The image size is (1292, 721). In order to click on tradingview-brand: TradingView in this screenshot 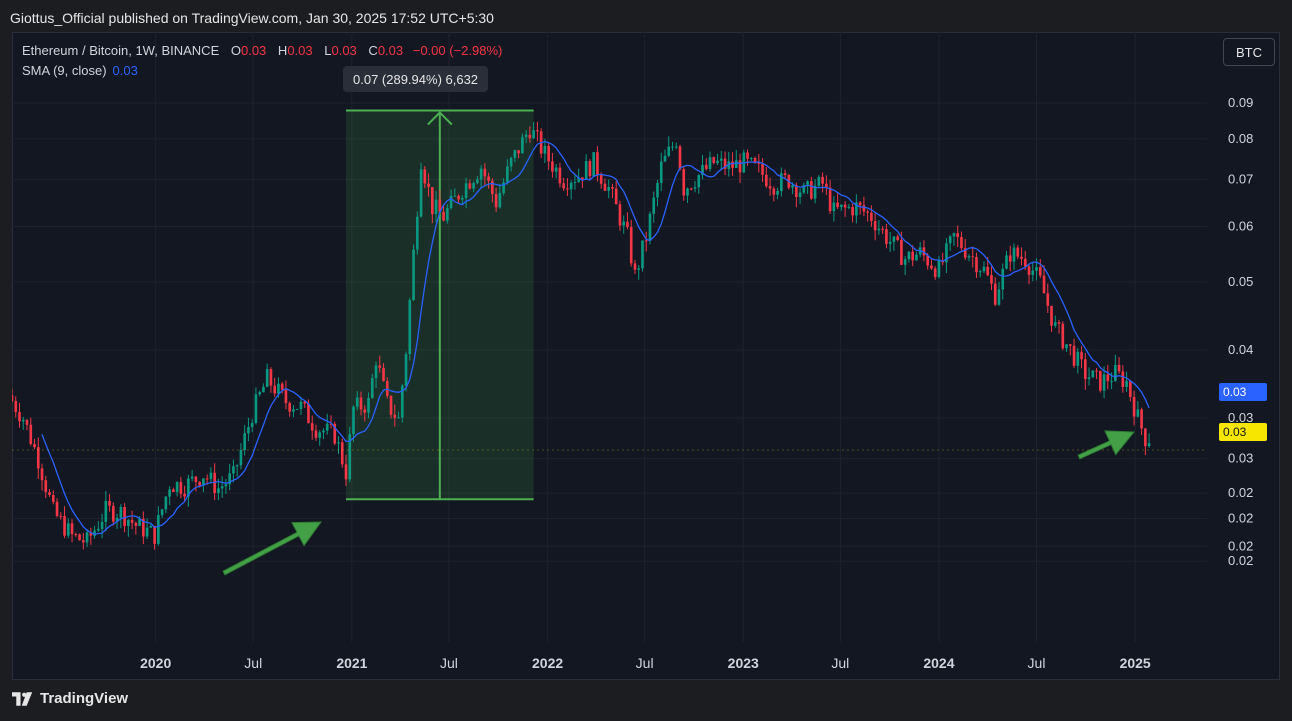, I will do `click(84, 698)`.